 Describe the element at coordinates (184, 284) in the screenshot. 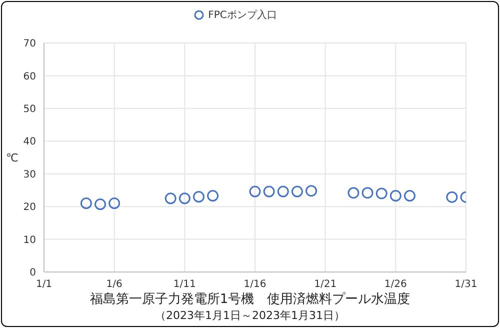

I see `x-tick-label: 1/11` at that location.